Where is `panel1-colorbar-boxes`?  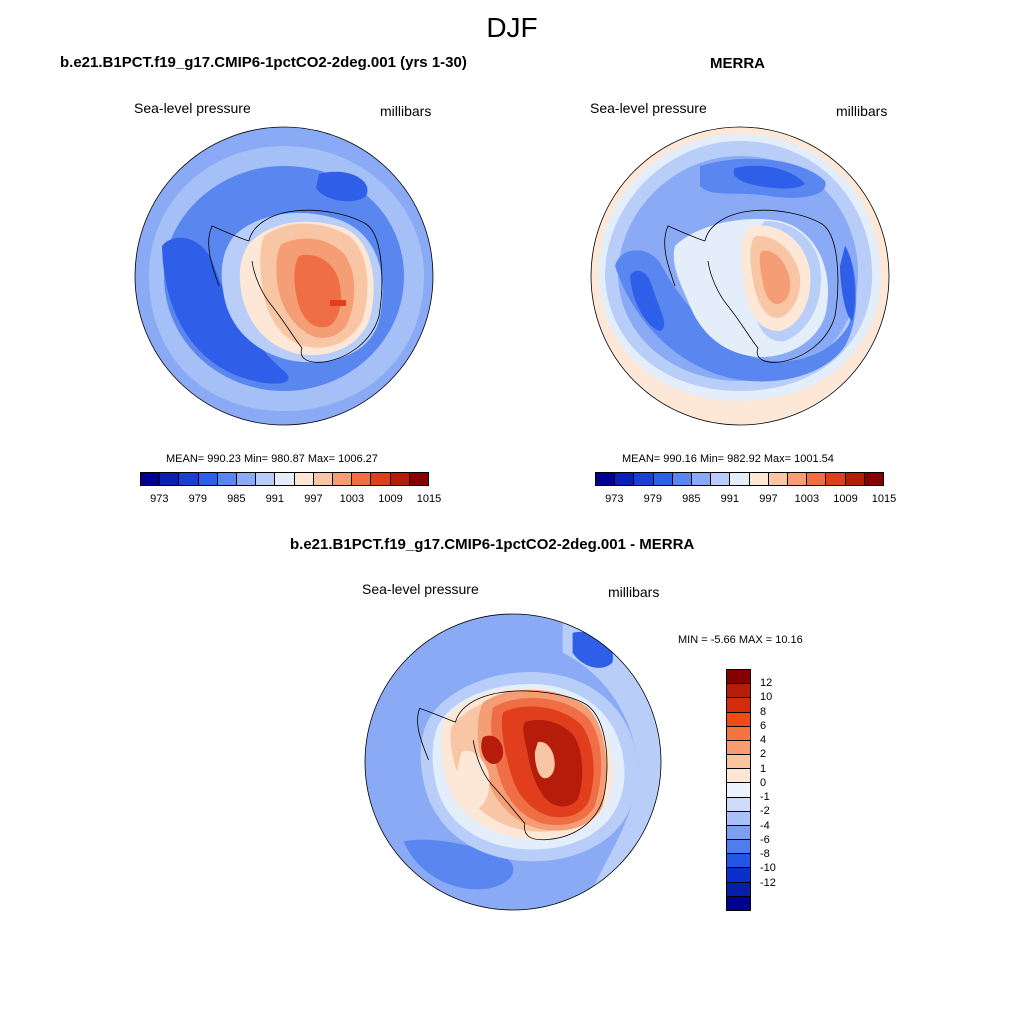 panel1-colorbar-boxes is located at coordinates (284, 479).